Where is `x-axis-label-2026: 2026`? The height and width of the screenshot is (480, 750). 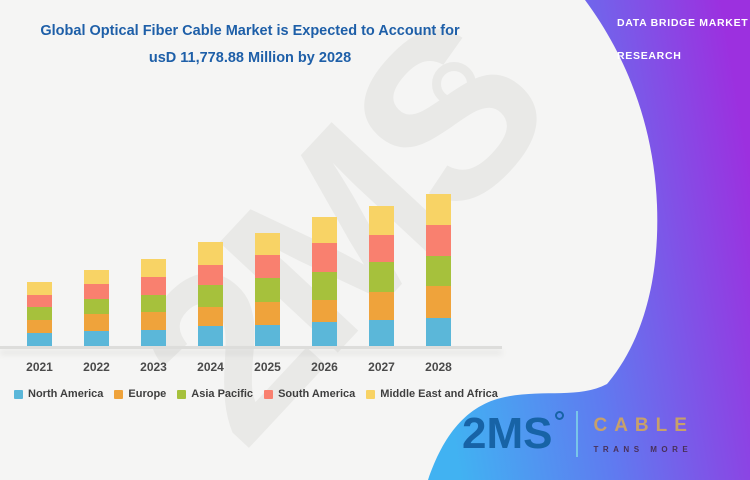 x-axis-label-2026: 2026 is located at coordinates (324, 367).